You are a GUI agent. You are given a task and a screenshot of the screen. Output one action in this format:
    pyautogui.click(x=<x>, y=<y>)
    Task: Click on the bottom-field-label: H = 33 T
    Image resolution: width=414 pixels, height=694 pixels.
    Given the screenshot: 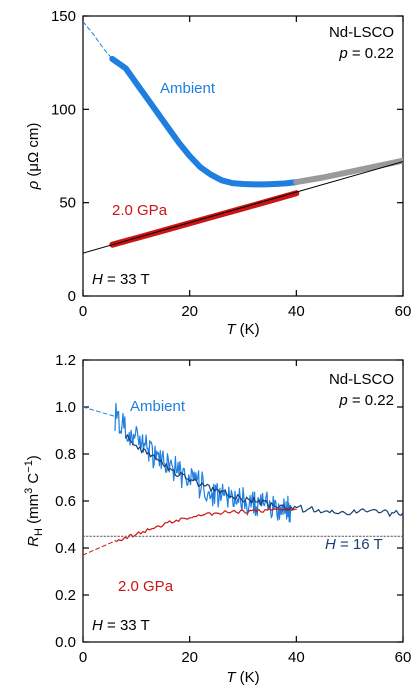 What is the action you would take?
    pyautogui.click(x=121, y=625)
    